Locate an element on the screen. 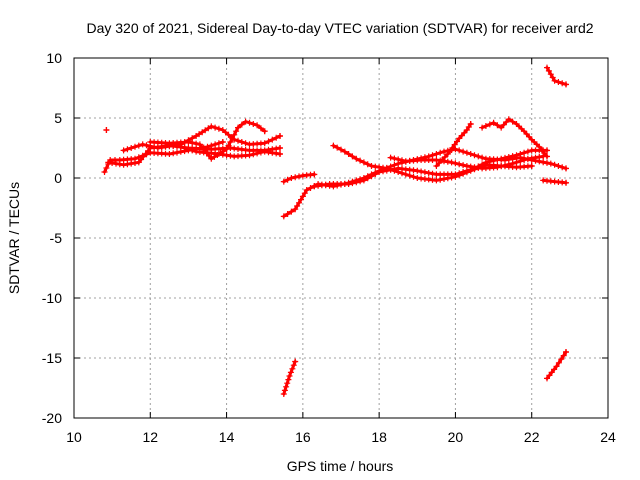  y-tick-label: -15 is located at coordinates (52, 358).